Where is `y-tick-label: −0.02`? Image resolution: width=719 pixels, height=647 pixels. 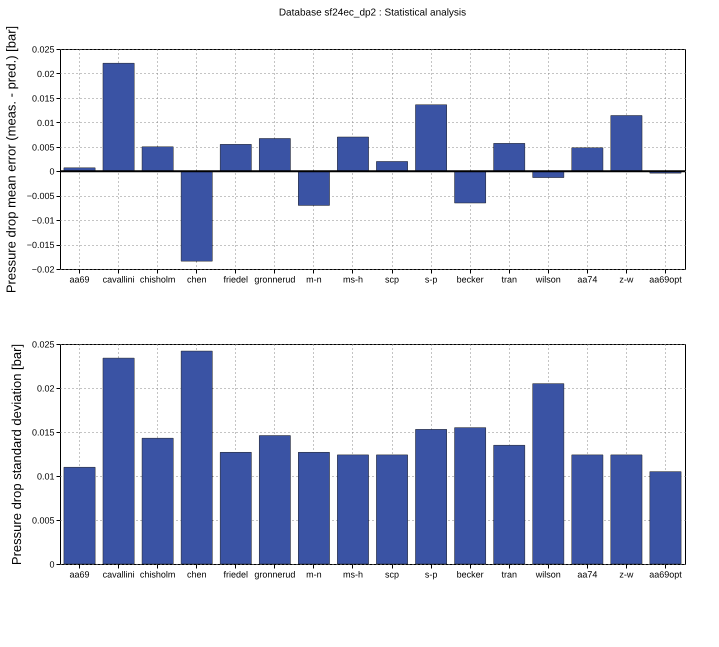
y-tick-label: −0.02 is located at coordinates (43, 269).